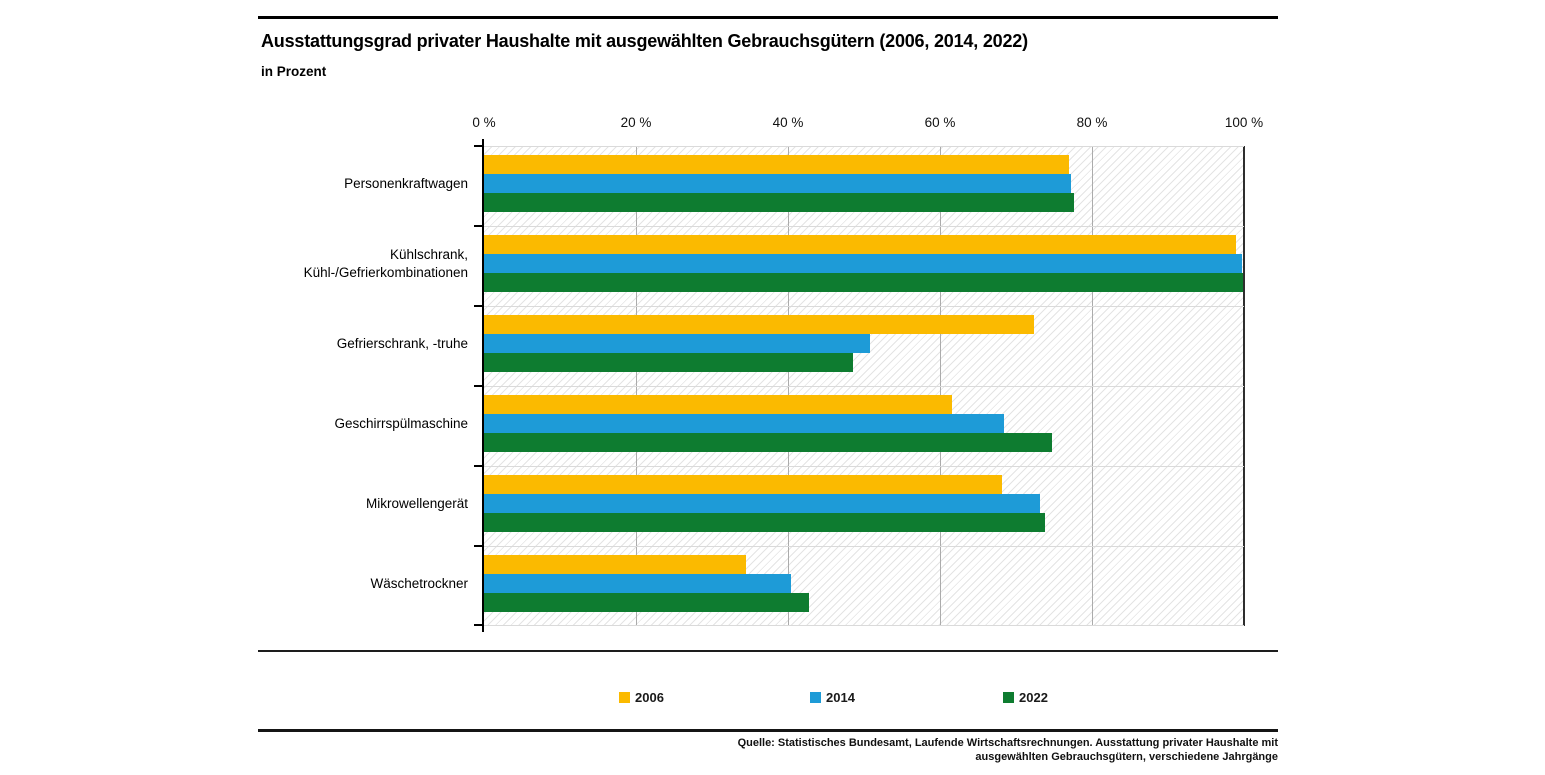 The image size is (1545, 775). Describe the element at coordinates (867, 124) in the screenshot. I see `x-axis-labels: 0 % 20 % 40 % 60 % 80 % 100 %` at that location.